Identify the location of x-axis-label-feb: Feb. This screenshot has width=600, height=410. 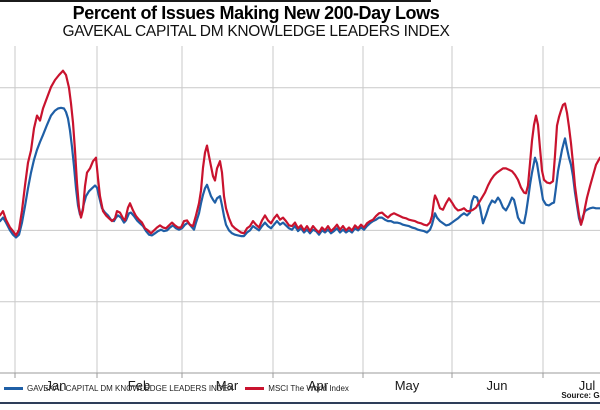
(139, 385).